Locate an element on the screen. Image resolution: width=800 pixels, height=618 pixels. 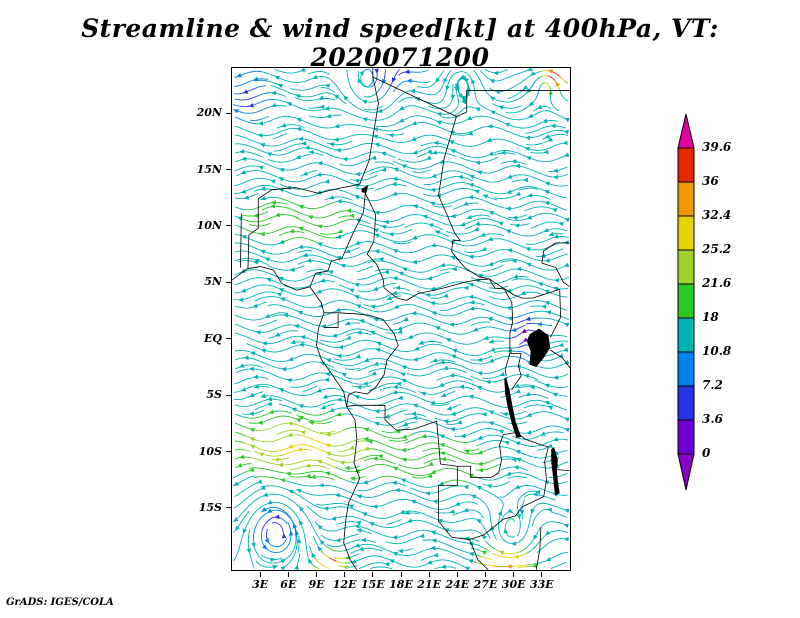
colorbar-label: 25.2 is located at coordinates (717, 249).